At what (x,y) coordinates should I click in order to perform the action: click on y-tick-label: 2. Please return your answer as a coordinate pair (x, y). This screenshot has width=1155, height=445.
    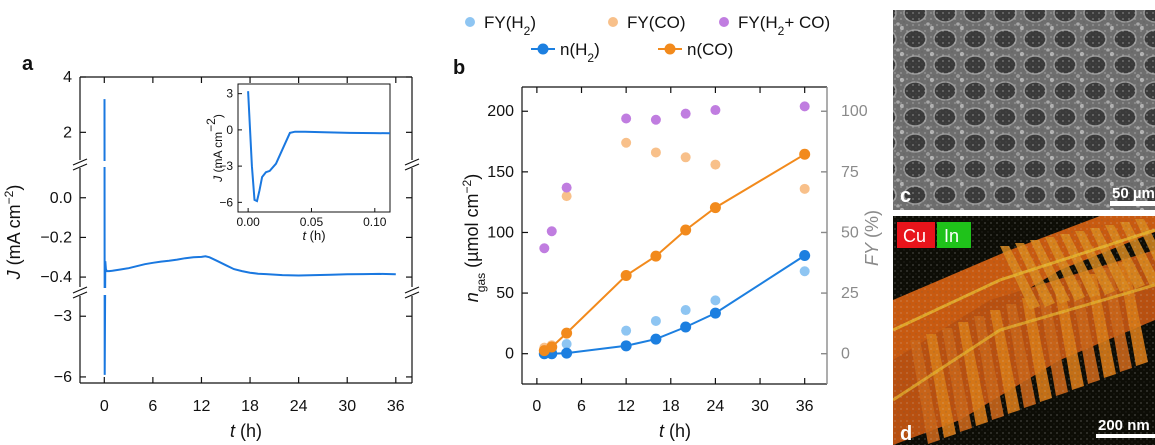
    Looking at the image, I should click on (67, 132).